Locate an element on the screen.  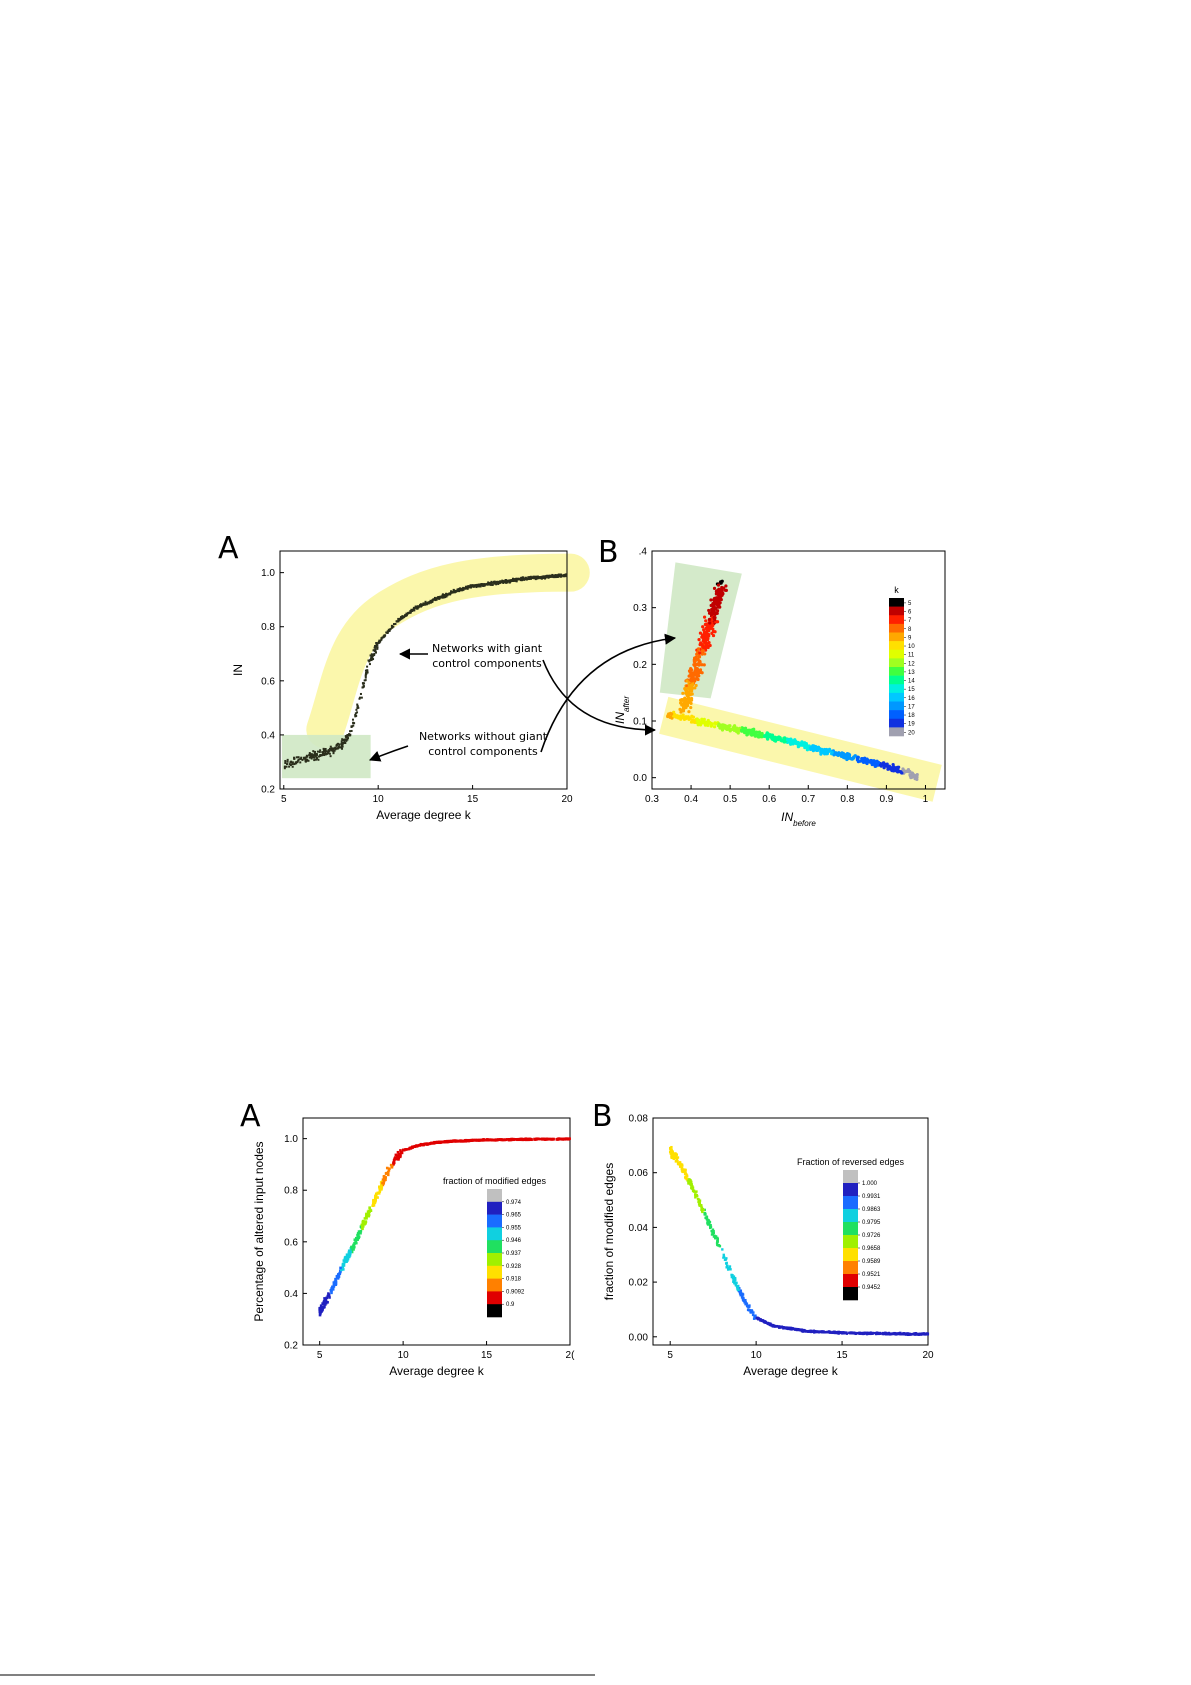
annotation-arrows is located at coordinates (522, 697).